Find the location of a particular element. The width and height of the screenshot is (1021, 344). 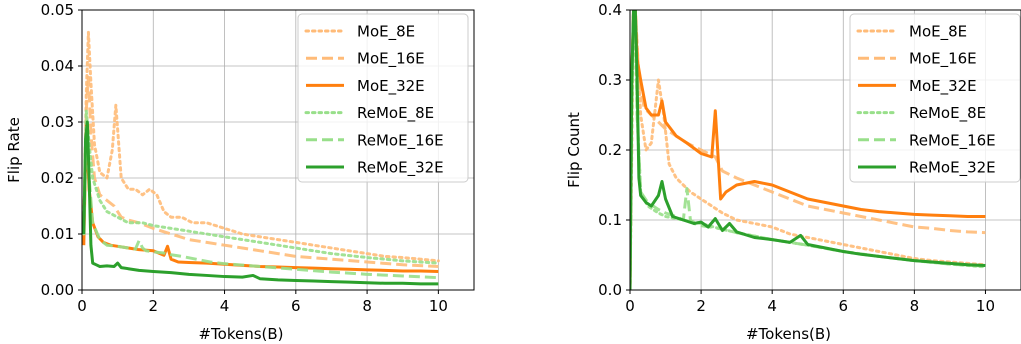

y-tick-label: 0.4 is located at coordinates (610, 10).